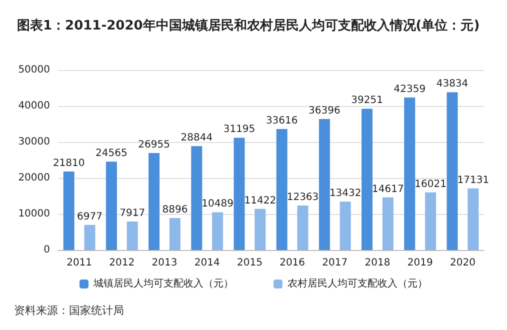  I want to click on data-label: 42359, so click(410, 90).